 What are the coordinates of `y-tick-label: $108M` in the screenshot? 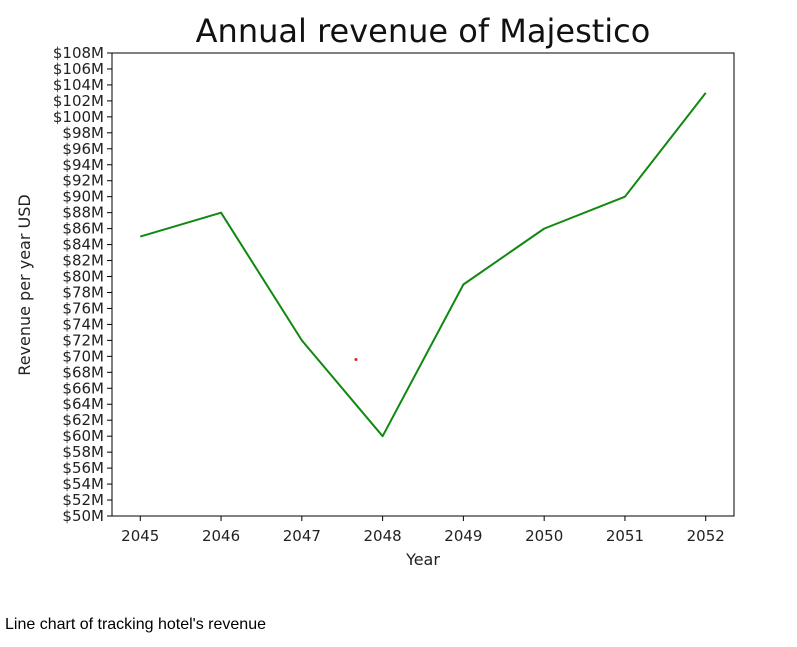 It's located at (78, 53).